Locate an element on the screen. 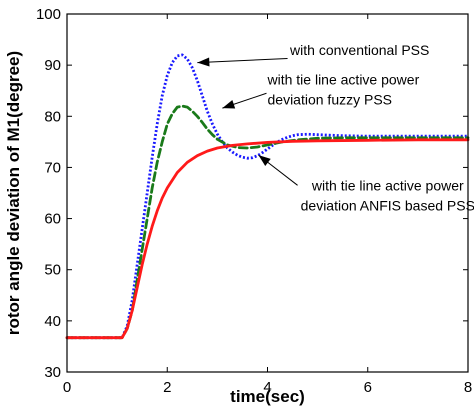 This screenshot has height=409, width=474. x-tick-label: 2 is located at coordinates (167, 387).